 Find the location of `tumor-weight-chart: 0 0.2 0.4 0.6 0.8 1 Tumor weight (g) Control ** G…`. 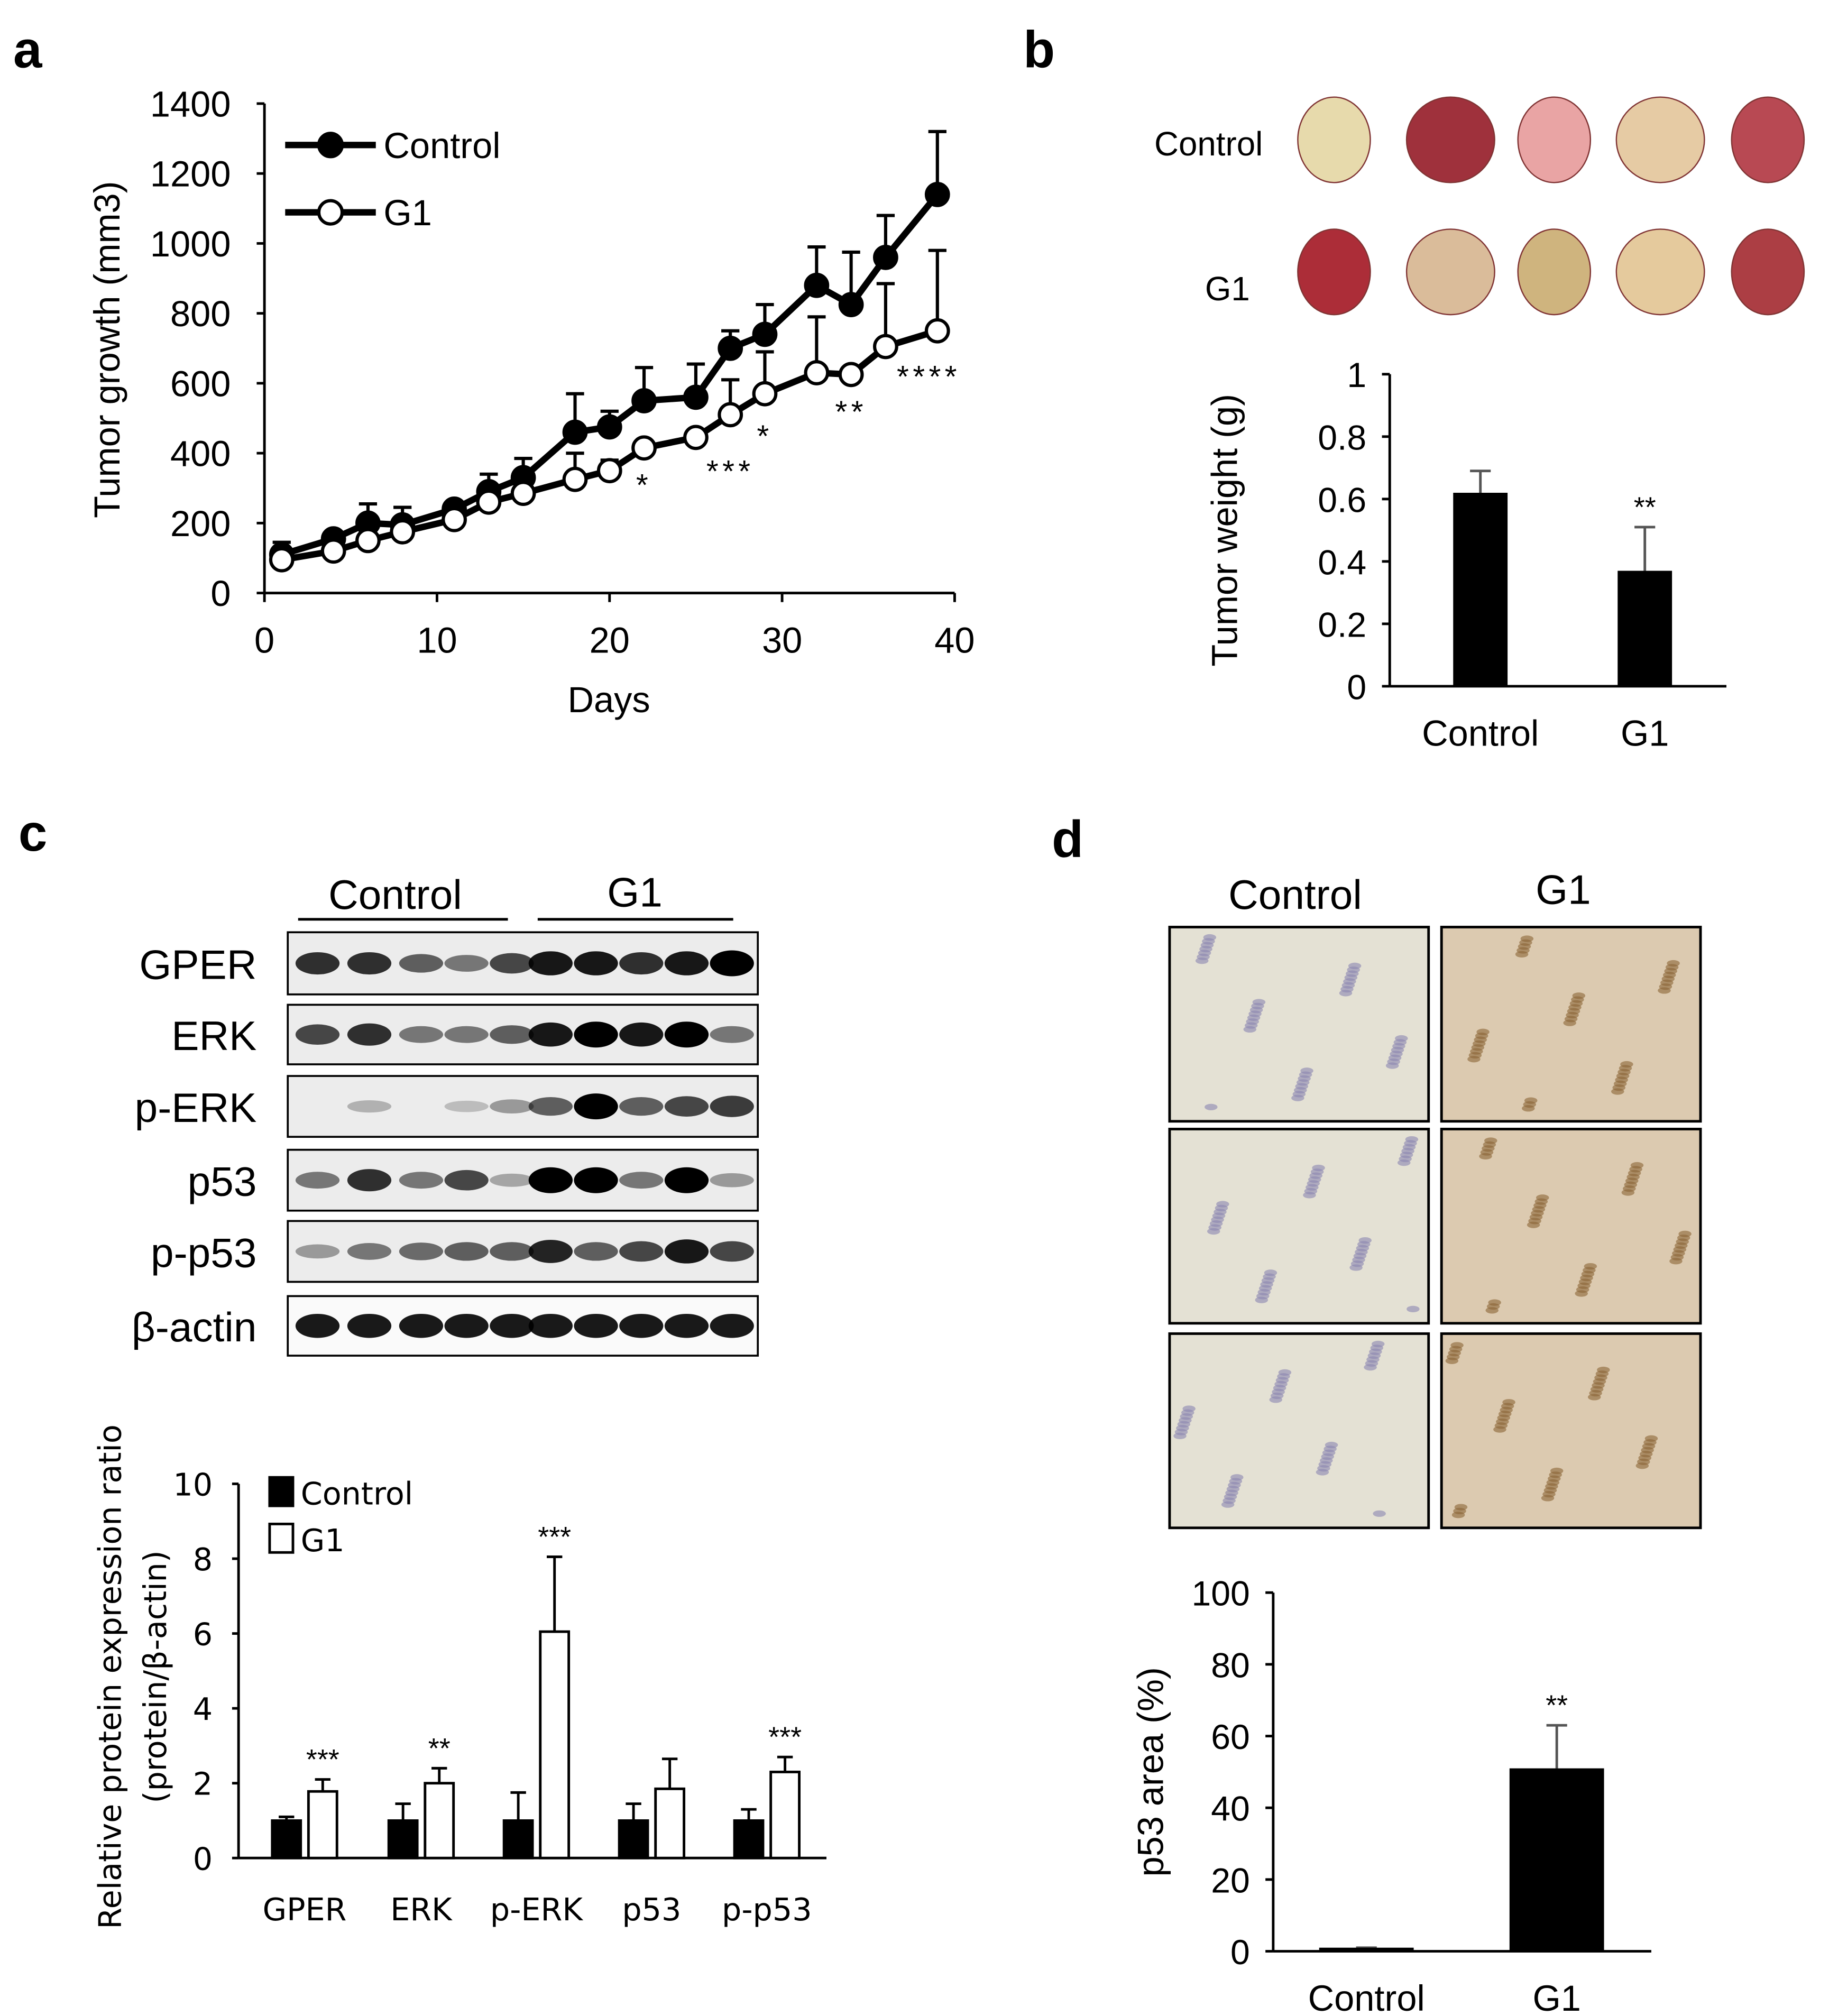

tumor-weight-chart: 0 0.2 0.4 0.6 0.8 1 Tumor weight (g) Control ** G… is located at coordinates (1465, 555).